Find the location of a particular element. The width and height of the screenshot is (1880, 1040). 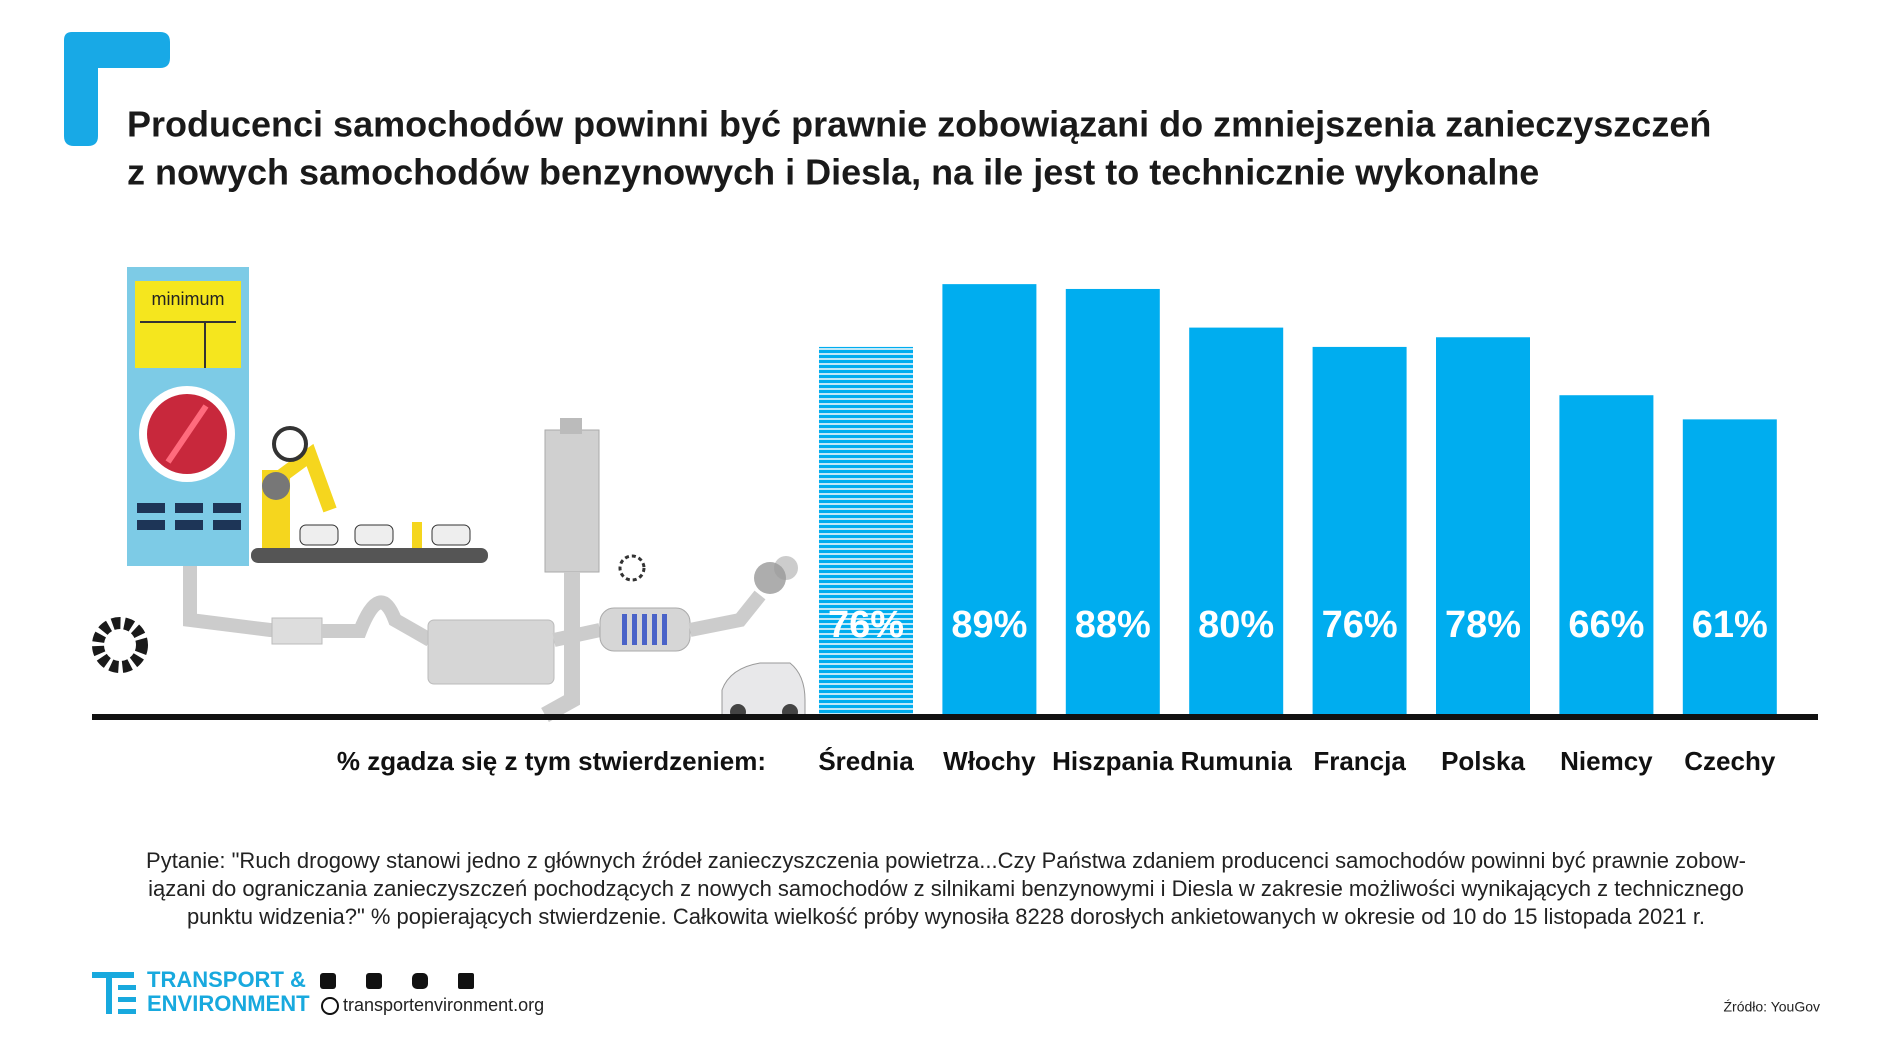

value-label: 61% is located at coordinates (1730, 625).